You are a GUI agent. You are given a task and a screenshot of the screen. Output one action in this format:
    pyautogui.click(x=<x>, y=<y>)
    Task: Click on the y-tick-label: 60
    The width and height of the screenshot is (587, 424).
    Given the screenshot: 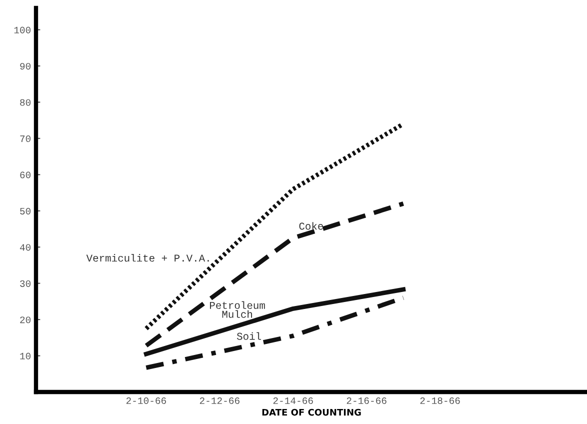 What is the action you would take?
    pyautogui.click(x=25, y=175)
    